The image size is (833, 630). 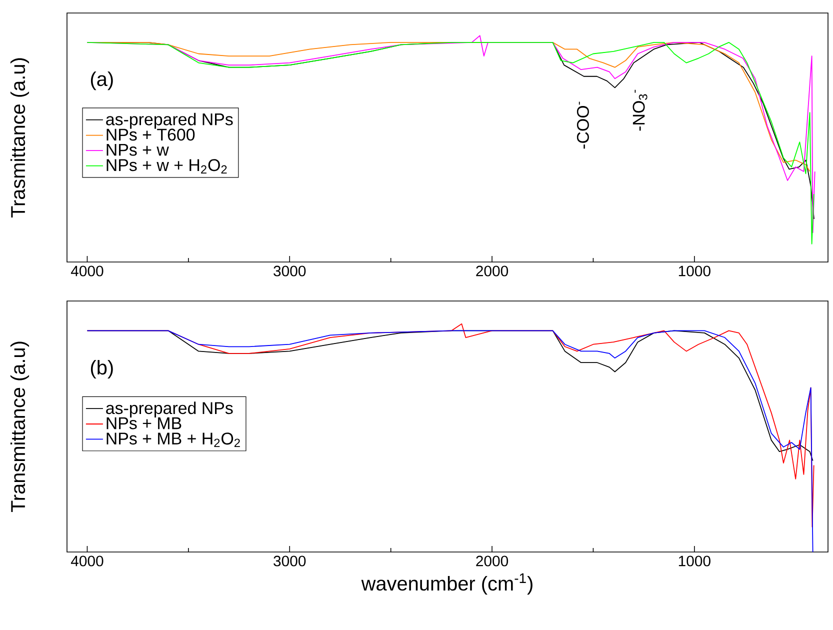 What do you see at coordinates (150, 134) in the screenshot?
I see `legend-label: NPs + T600` at bounding box center [150, 134].